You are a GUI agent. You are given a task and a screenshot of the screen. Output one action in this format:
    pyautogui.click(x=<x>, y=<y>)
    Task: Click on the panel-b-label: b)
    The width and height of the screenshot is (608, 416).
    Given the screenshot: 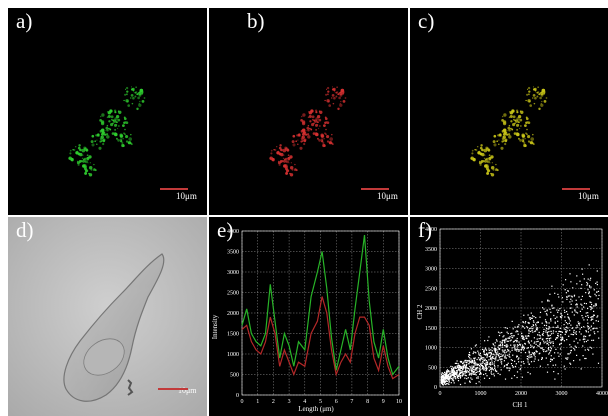 What is the action you would take?
    pyautogui.click(x=256, y=21)
    